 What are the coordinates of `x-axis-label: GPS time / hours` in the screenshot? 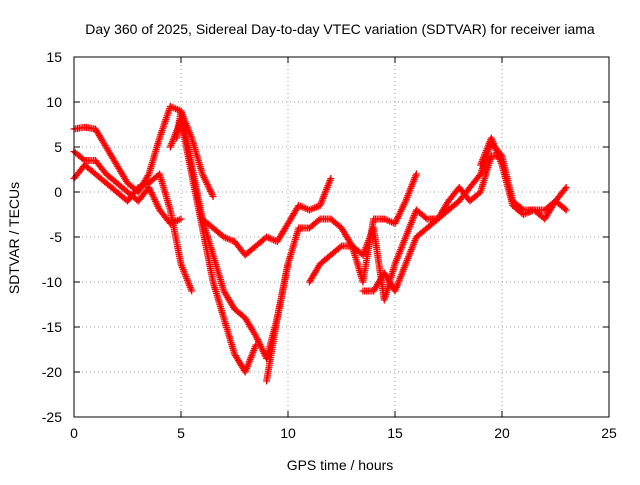 It's located at (340, 465).